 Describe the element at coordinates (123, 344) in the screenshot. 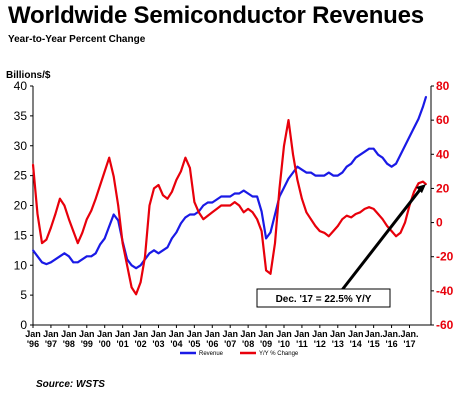

I see `x-tick-label: '01` at that location.